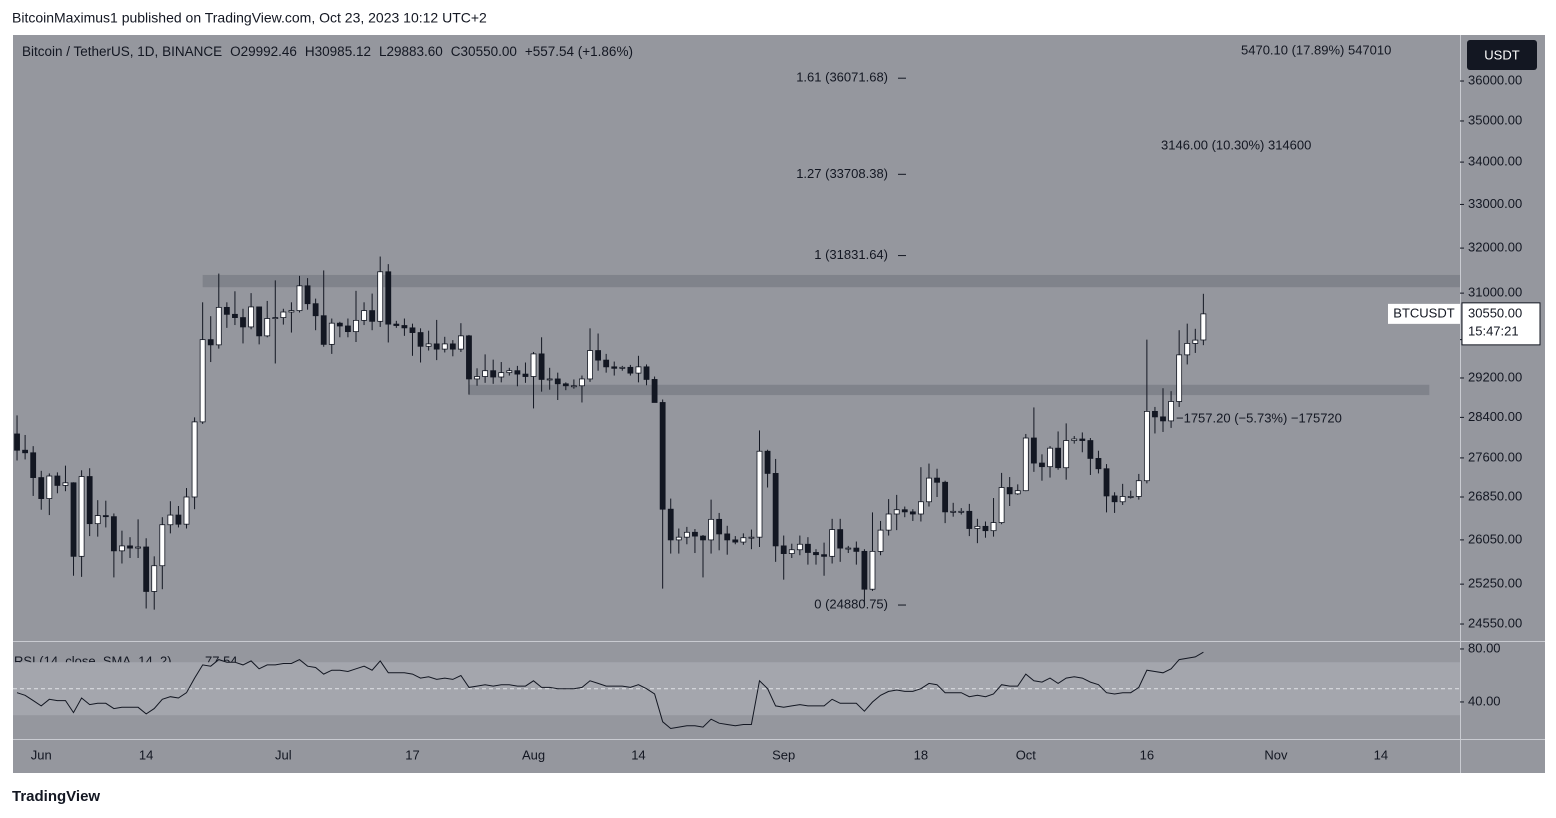  What do you see at coordinates (1495, 161) in the screenshot?
I see `y-tick-label: 34000.00` at bounding box center [1495, 161].